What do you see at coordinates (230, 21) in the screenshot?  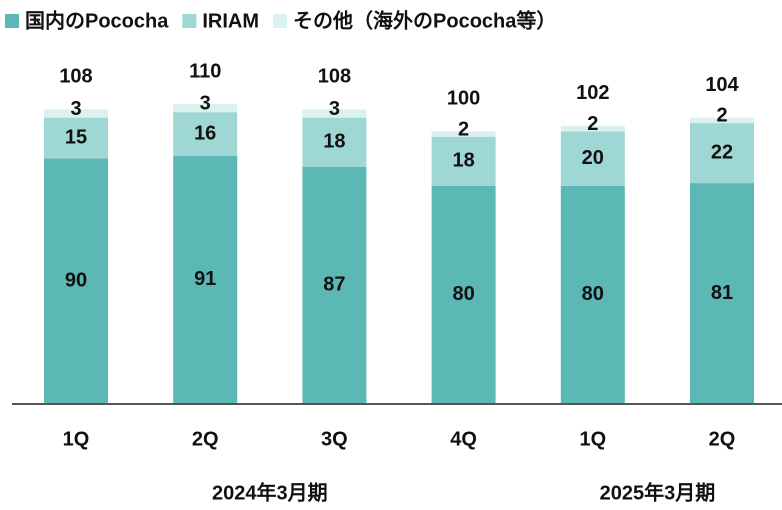 I see `legend-label: IRIAM` at bounding box center [230, 21].